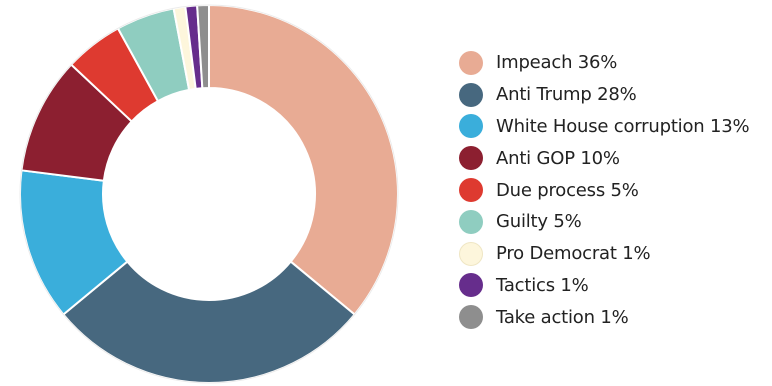 This screenshot has height=386, width=772. I want to click on legend-label-tactics: Tactics 1%, so click(542, 285).